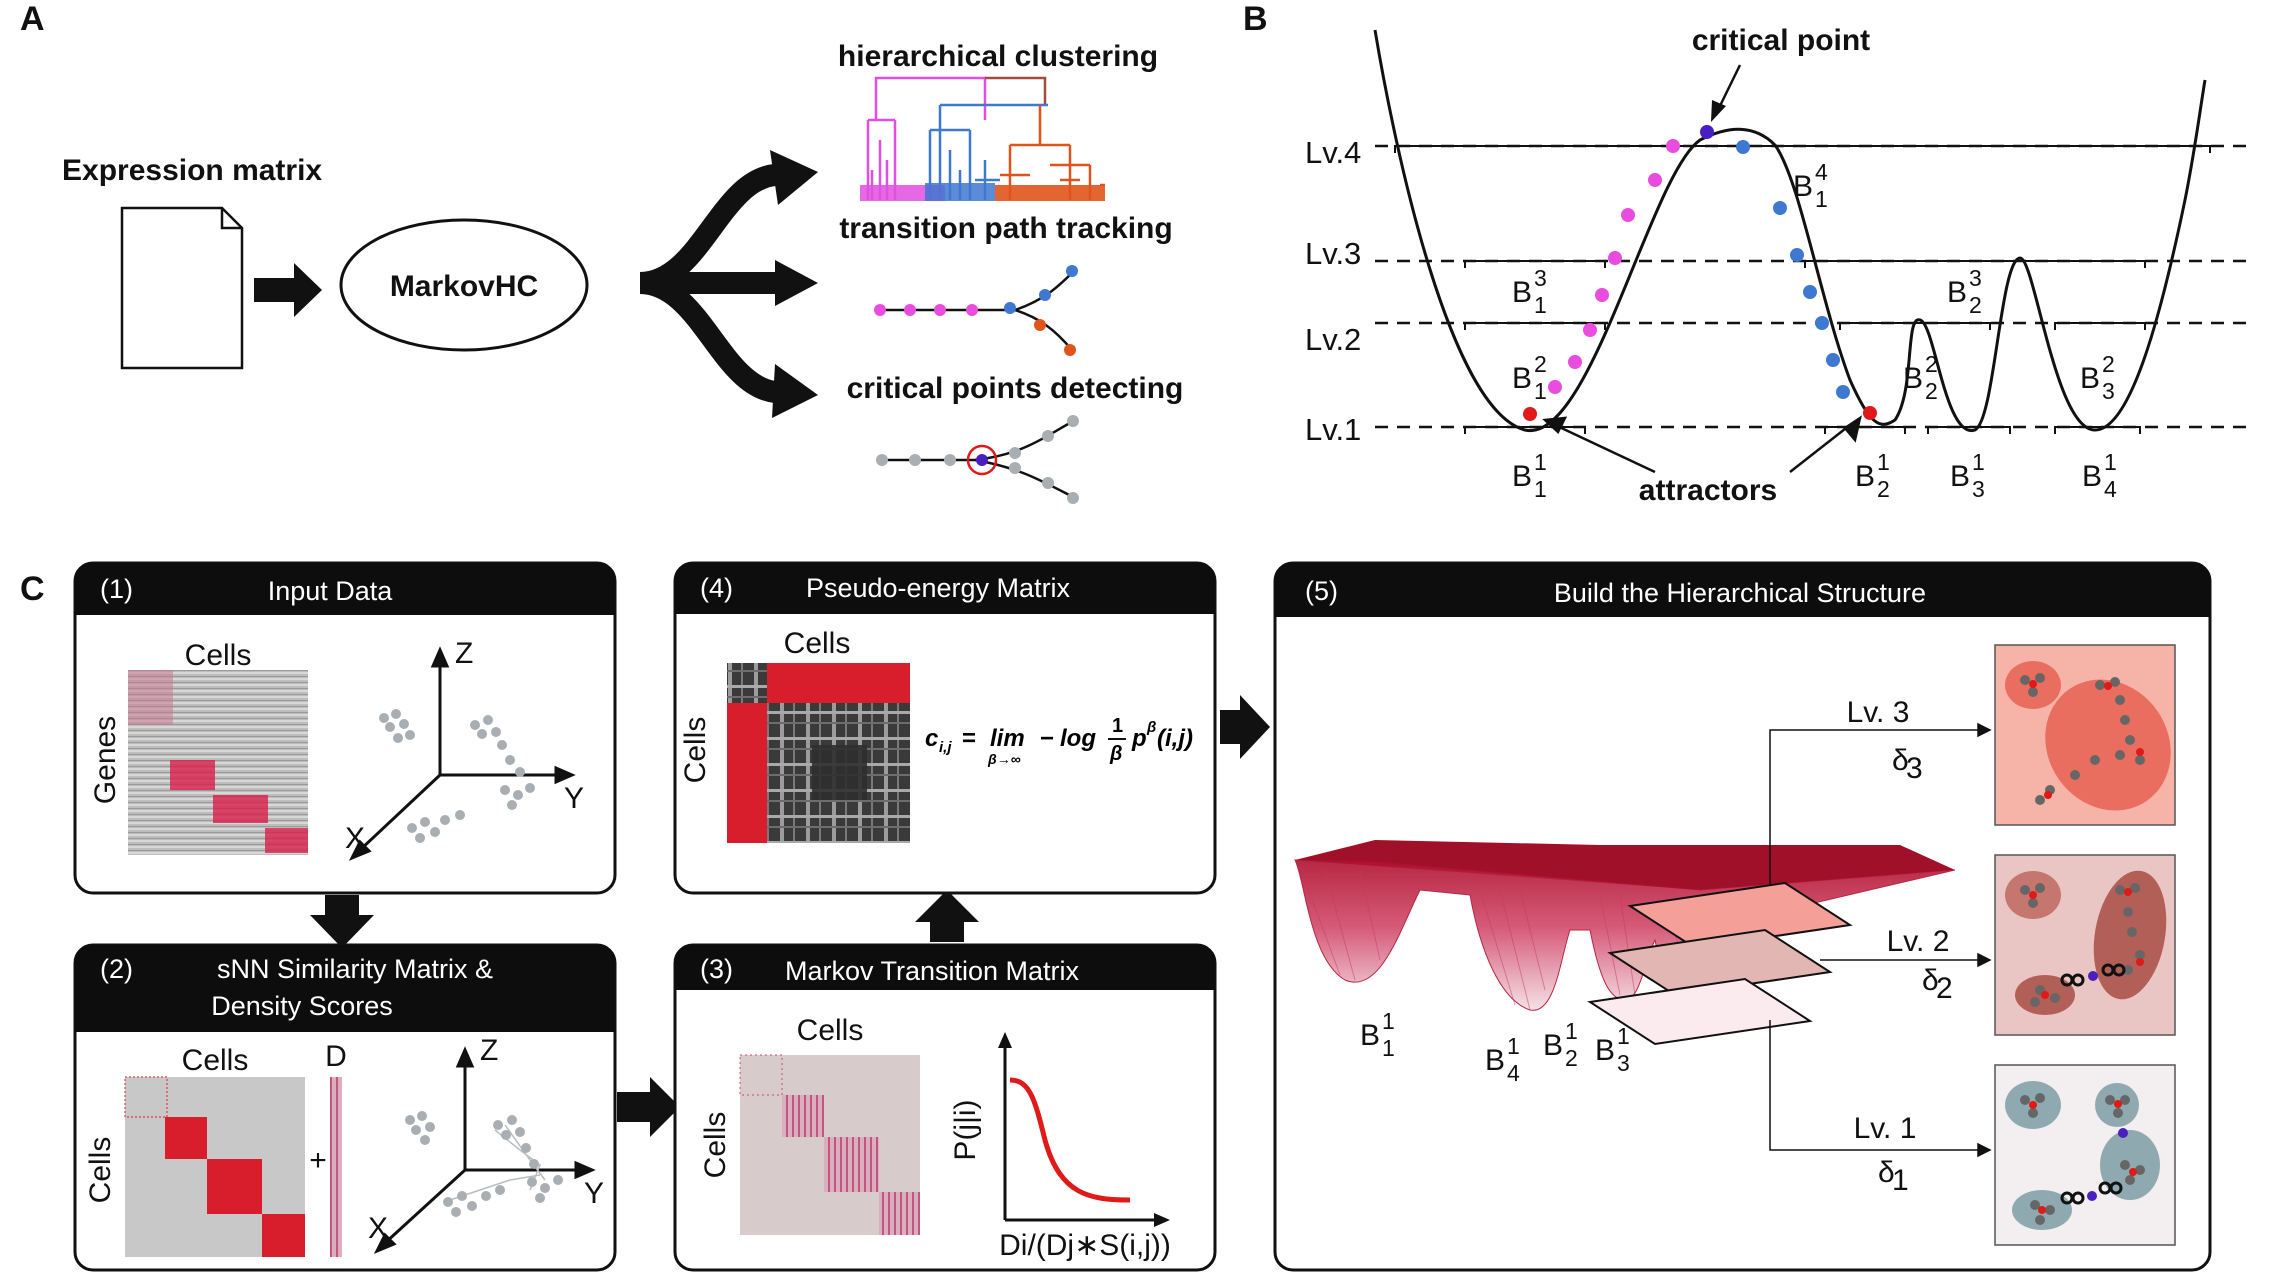  I want to click on basin-label-b1-4b: B 1 4, so click(2099, 475).